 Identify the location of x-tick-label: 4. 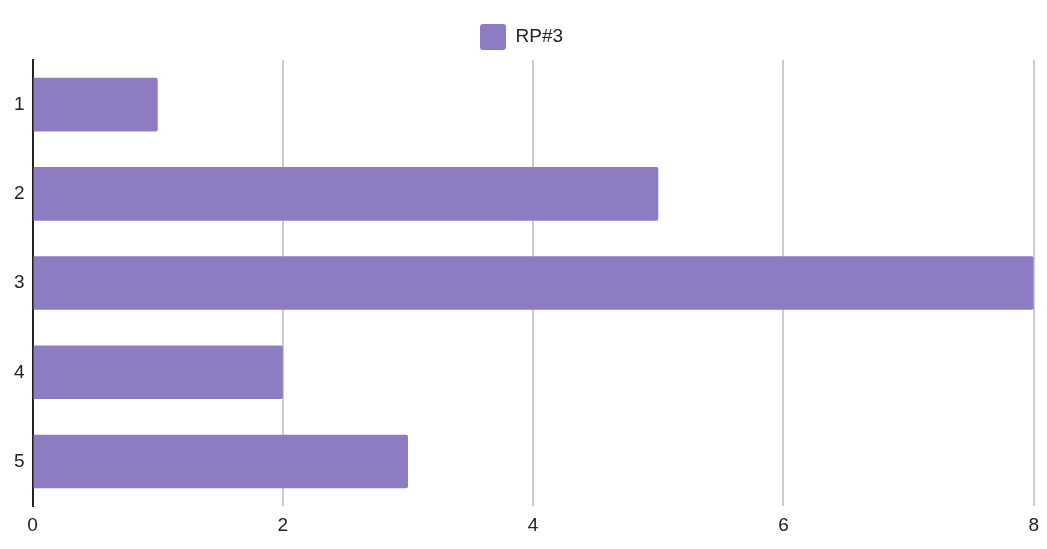
(533, 524).